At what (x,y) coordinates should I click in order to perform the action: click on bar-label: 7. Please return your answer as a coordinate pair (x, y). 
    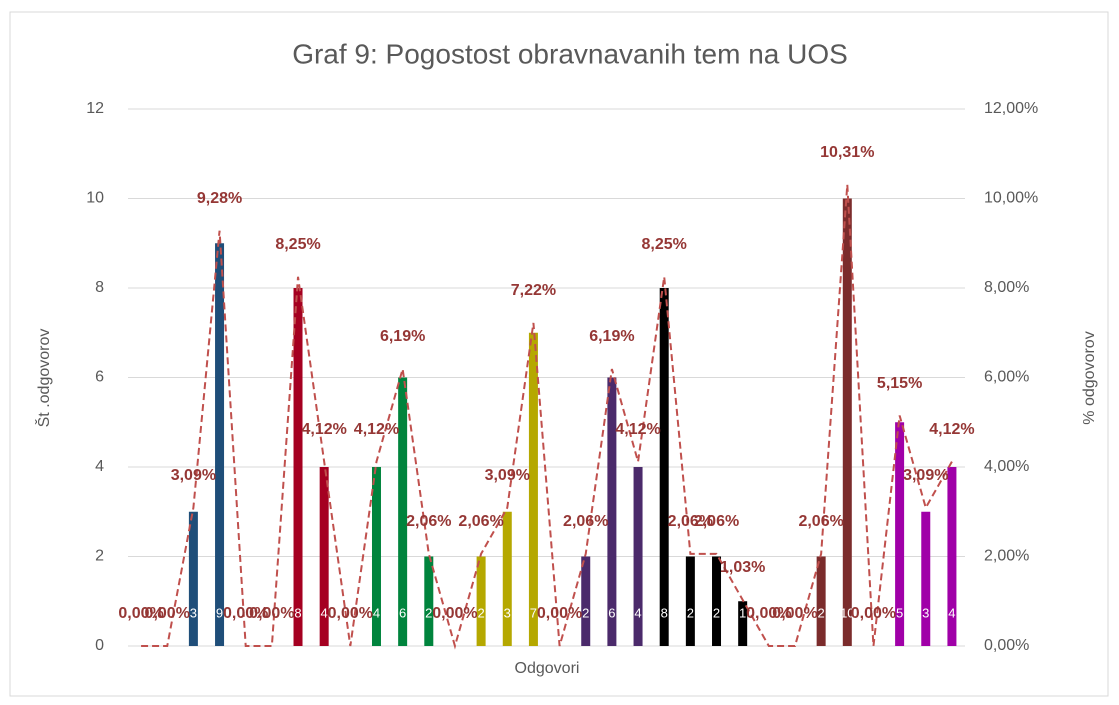
    Looking at the image, I should click on (533, 612).